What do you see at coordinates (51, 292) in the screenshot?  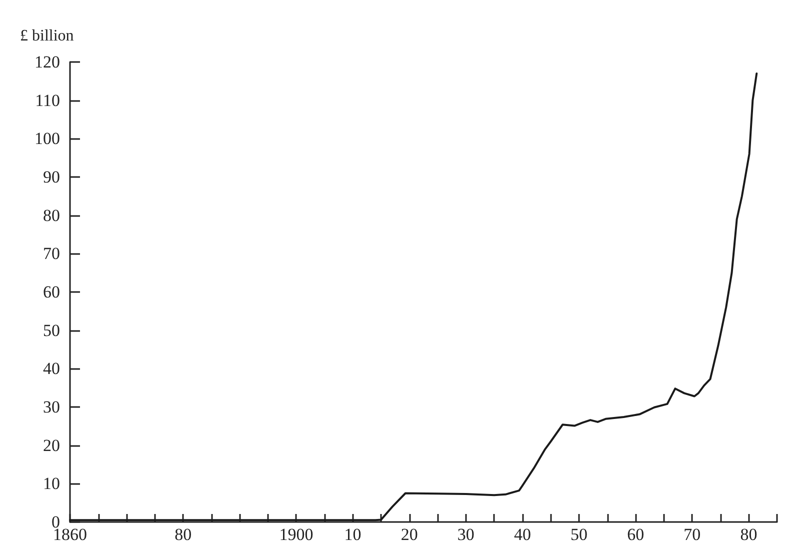 I see `y-tick-label: 60` at bounding box center [51, 292].